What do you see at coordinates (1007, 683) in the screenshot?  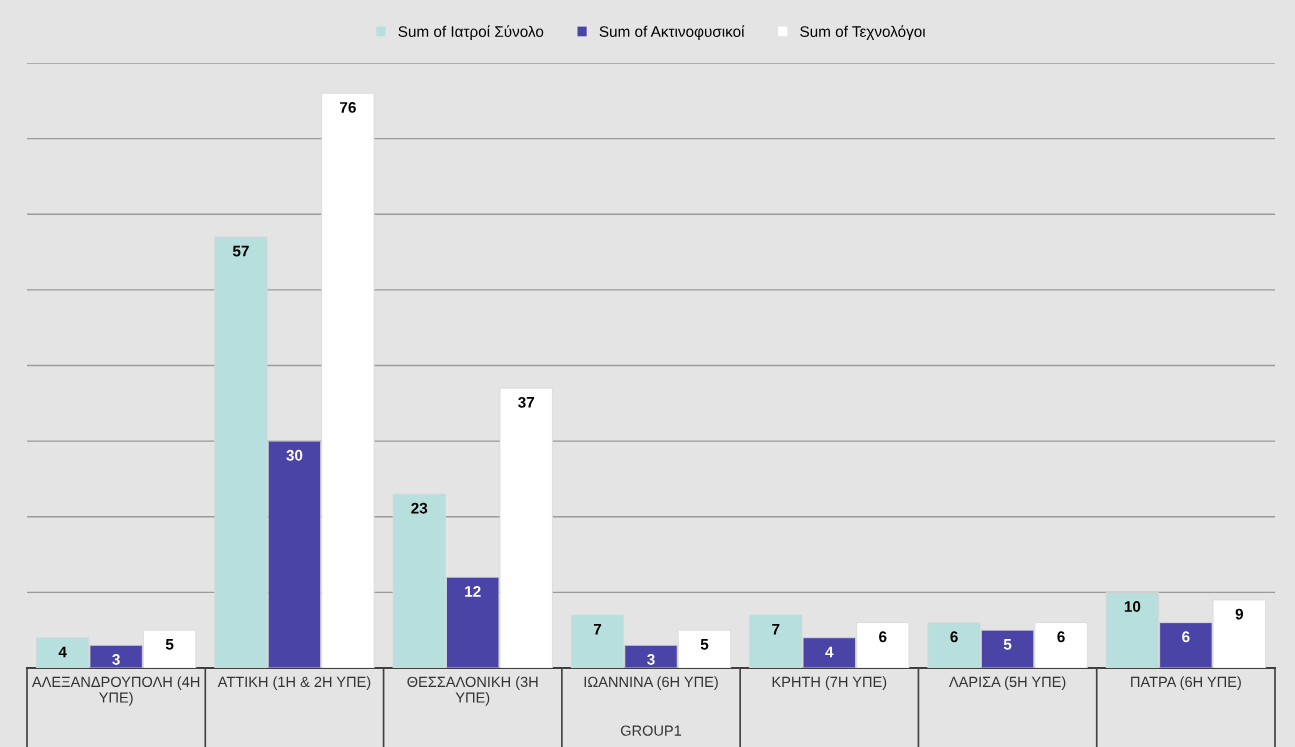 I see `x-tick-label: ΛΑΡΙΣΑ (5Η ΥΠΕ)` at bounding box center [1007, 683].